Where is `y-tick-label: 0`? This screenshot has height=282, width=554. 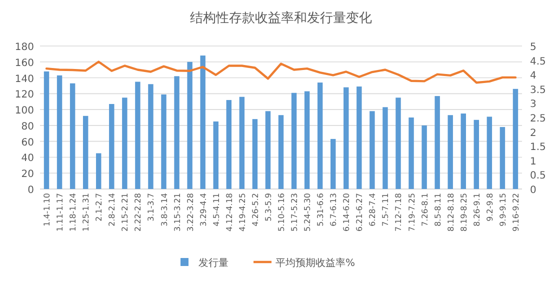
y-tick-label: 0 is located at coordinates (31, 190).